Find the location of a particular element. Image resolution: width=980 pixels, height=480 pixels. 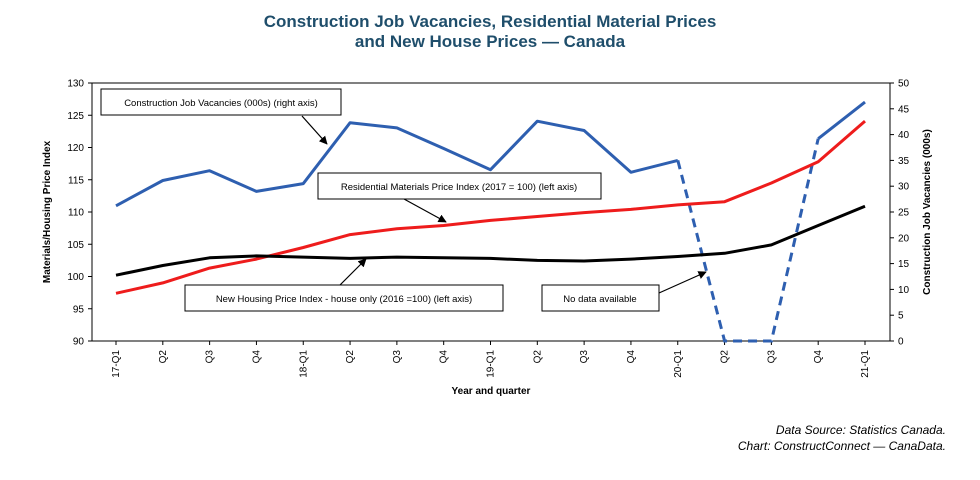

chart-title-line-2: and New House Prices — Canada is located at coordinates (490, 41).